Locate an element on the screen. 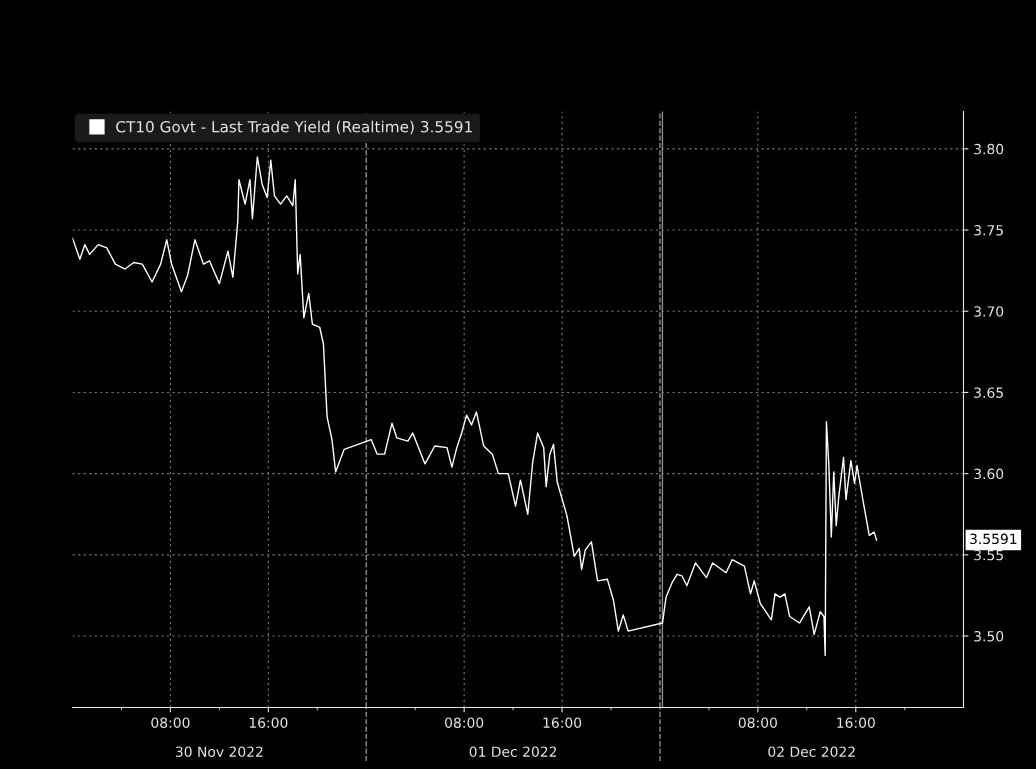  y-tick-label: 3.65 is located at coordinates (988, 392).